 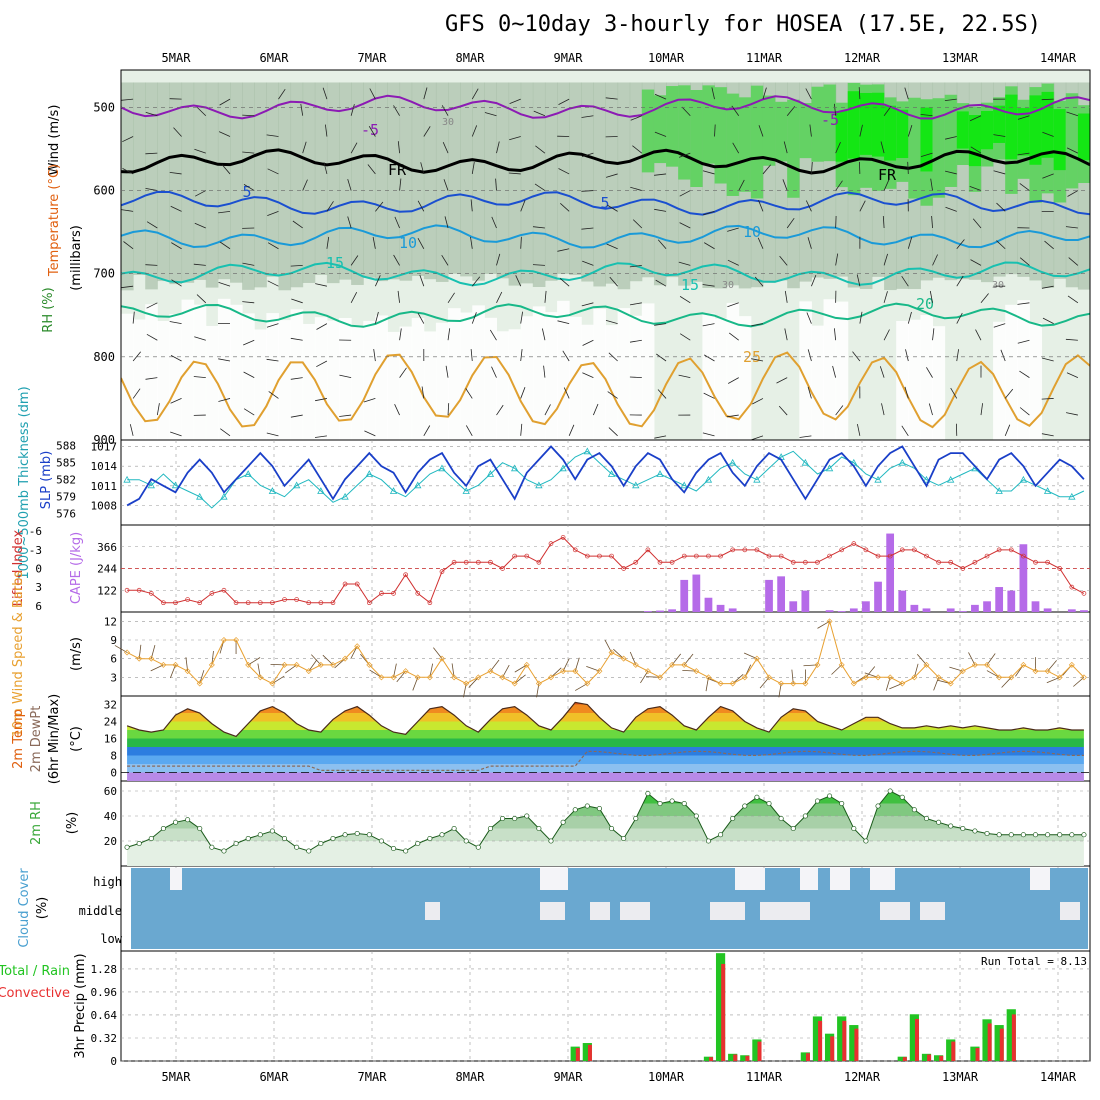 I want to click on axis-label-2m-rh: 2m RH, so click(x=36, y=823).